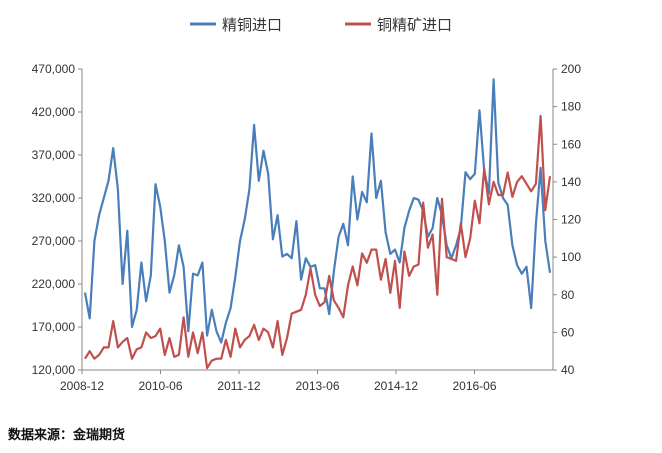 This screenshot has width=662, height=453. Describe the element at coordinates (54, 112) in the screenshot. I see `y-left-tick-label: 420,000` at that location.